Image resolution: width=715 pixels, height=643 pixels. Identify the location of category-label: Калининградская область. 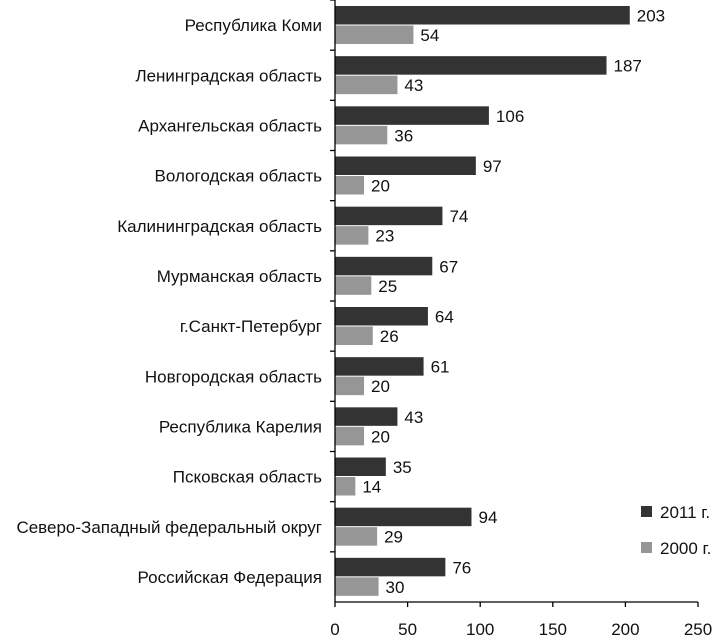
(219, 226).